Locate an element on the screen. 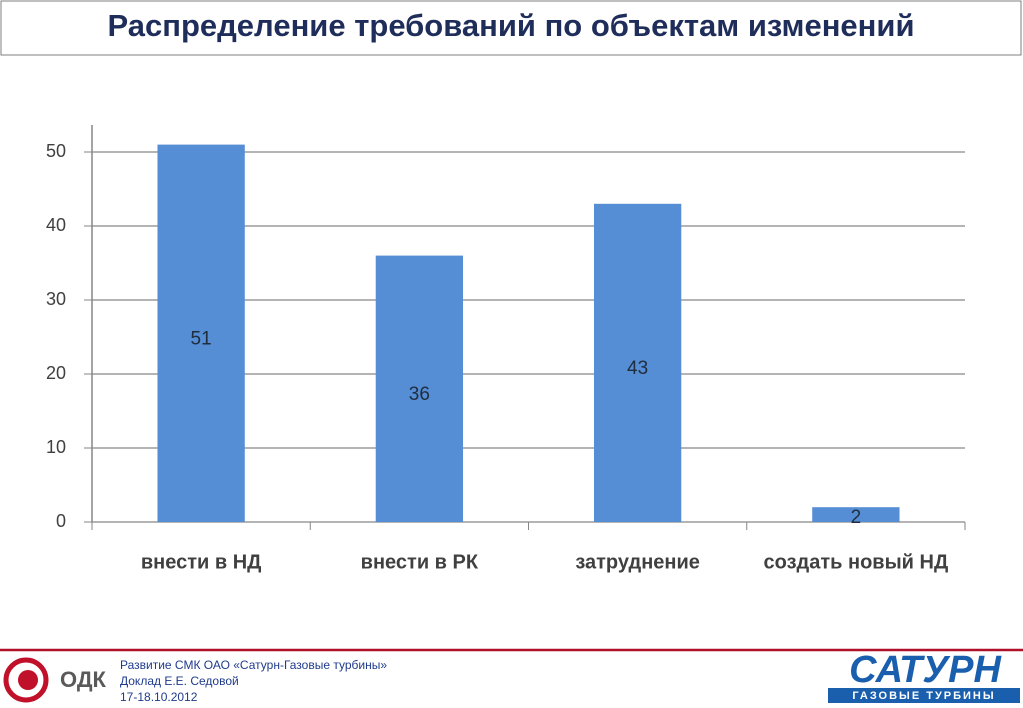 This screenshot has width=1023, height=708. right-logo-sub: ГАЗОВЫЕ ТУРБИНЫ is located at coordinates (923, 696).